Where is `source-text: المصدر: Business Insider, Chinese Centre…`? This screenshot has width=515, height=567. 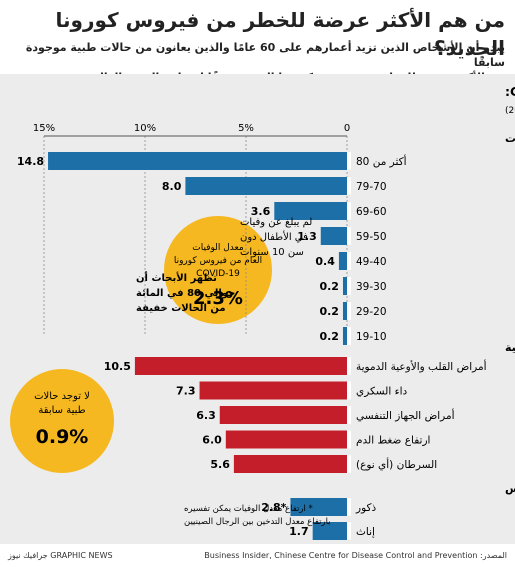 source-text: المصدر: Business Insider, Chinese Centre… is located at coordinates (355, 555).